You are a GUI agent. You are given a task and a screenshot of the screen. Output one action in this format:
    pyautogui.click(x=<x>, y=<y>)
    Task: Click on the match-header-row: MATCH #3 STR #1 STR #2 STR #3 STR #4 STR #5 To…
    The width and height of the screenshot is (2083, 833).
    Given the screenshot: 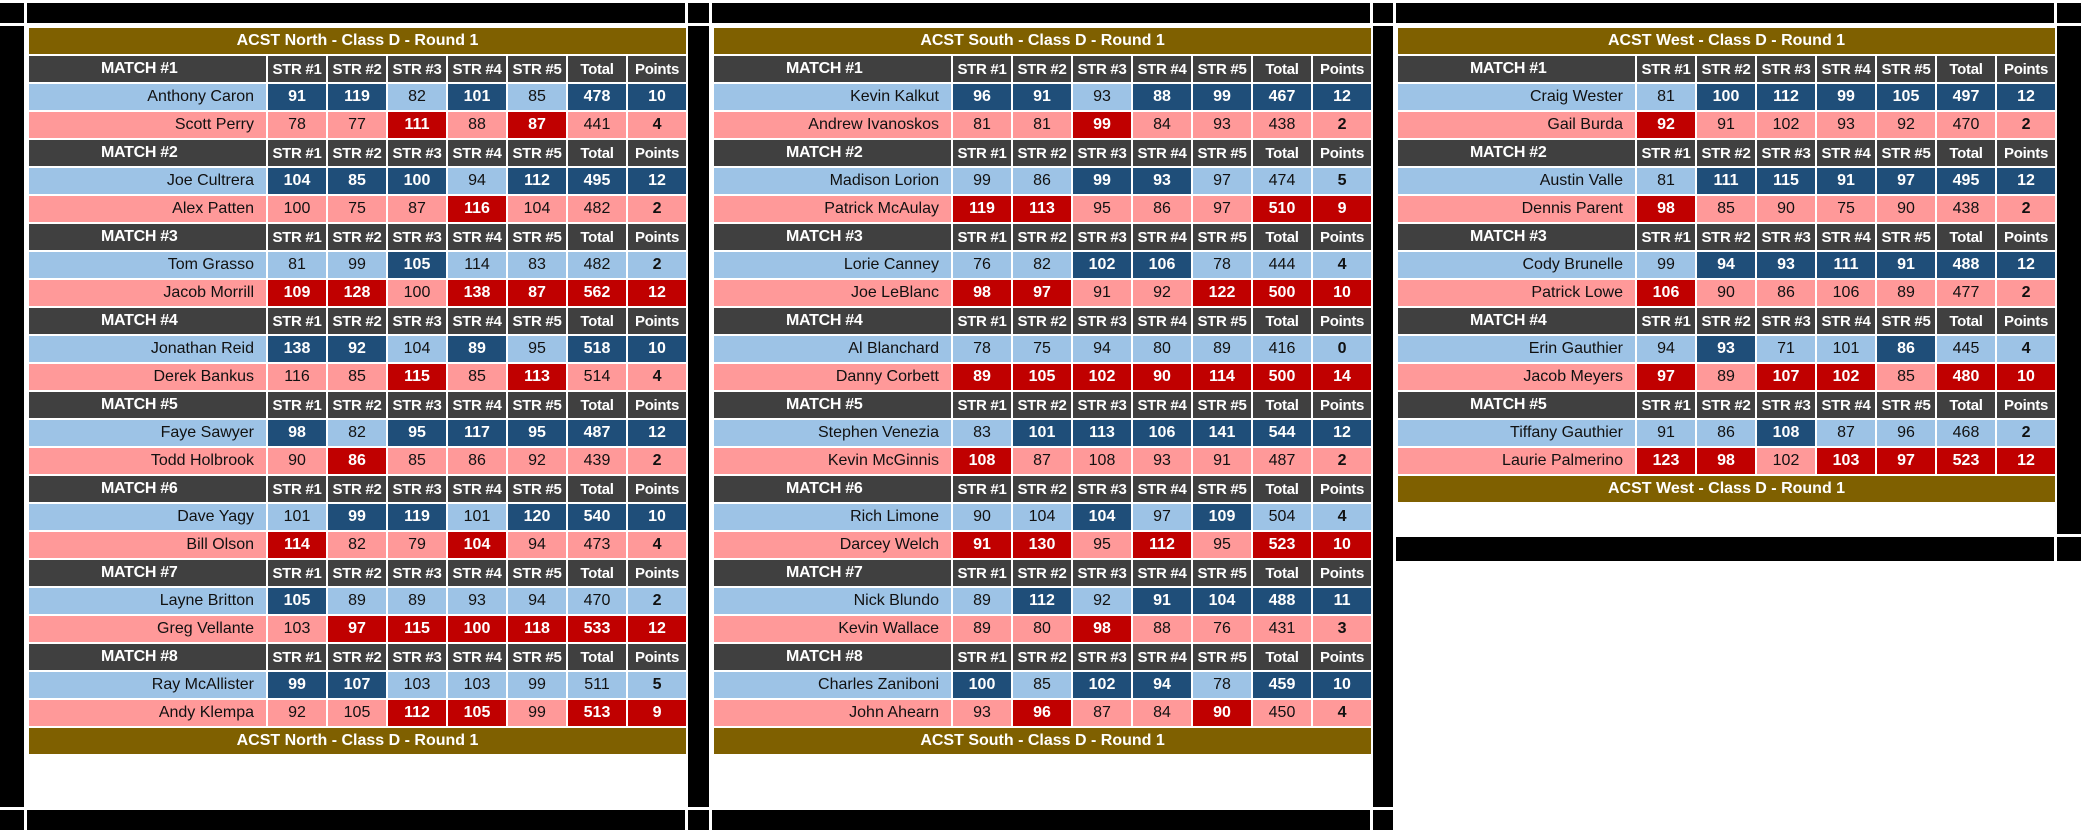 What is the action you would take?
    pyautogui.click(x=1727, y=237)
    